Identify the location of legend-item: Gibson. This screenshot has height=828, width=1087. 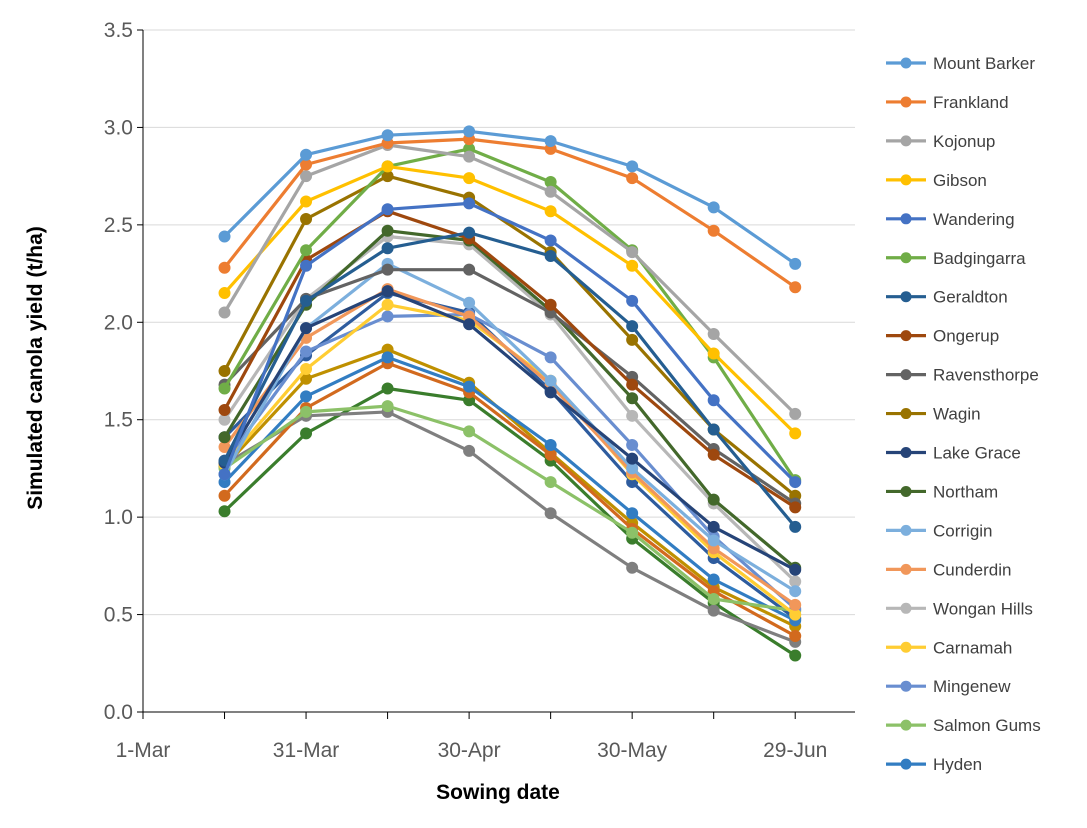
(936, 180).